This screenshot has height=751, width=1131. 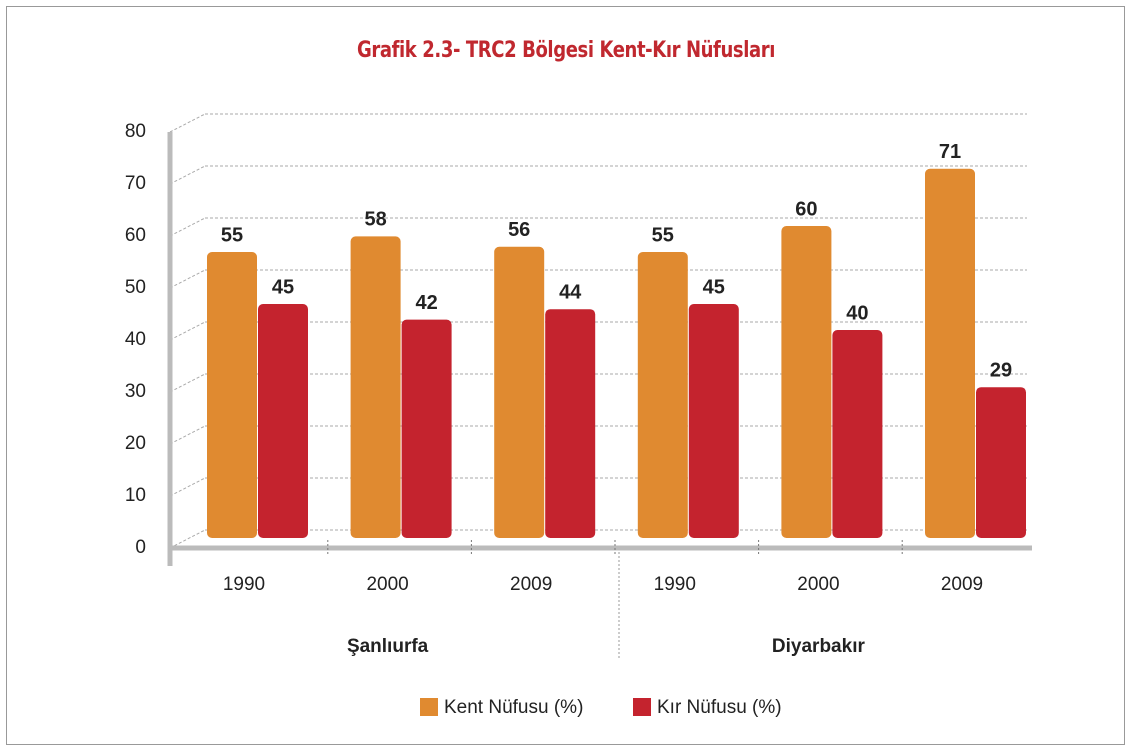 What do you see at coordinates (819, 646) in the screenshot?
I see `group-label: Diyarbakır` at bounding box center [819, 646].